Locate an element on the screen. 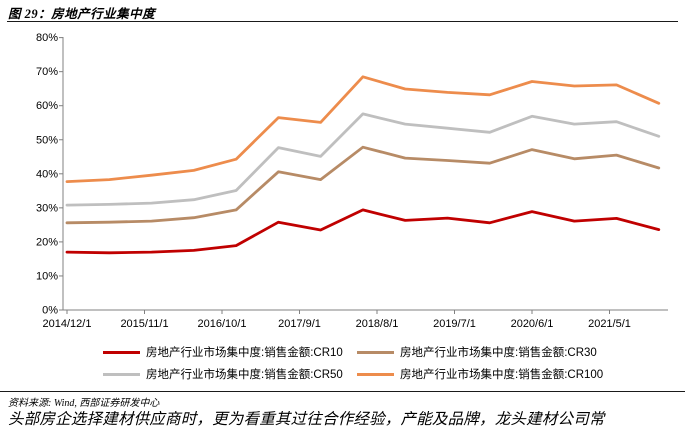  legend-swatch-cr10 is located at coordinates (121, 352).